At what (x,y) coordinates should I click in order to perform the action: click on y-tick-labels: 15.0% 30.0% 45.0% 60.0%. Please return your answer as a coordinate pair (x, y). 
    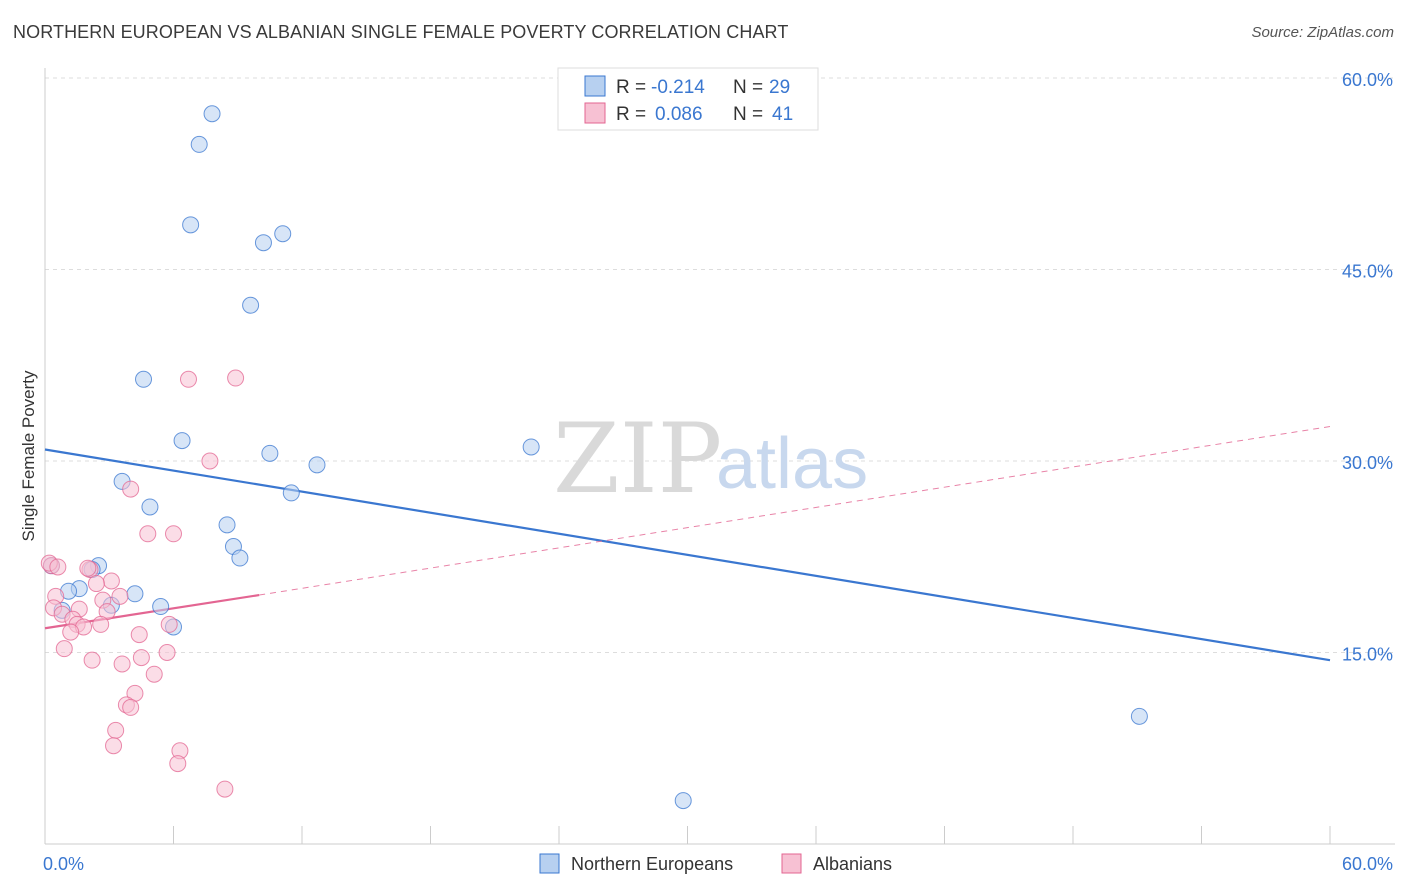
    Looking at the image, I should click on (1367, 367).